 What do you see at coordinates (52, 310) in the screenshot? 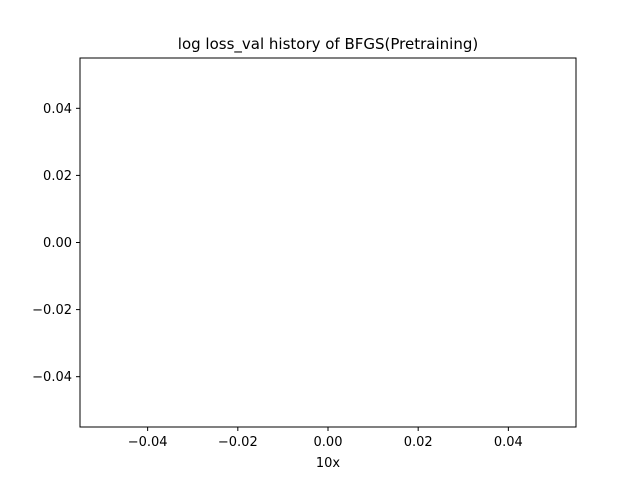
I see `y-tick-label: −0.02` at bounding box center [52, 310].